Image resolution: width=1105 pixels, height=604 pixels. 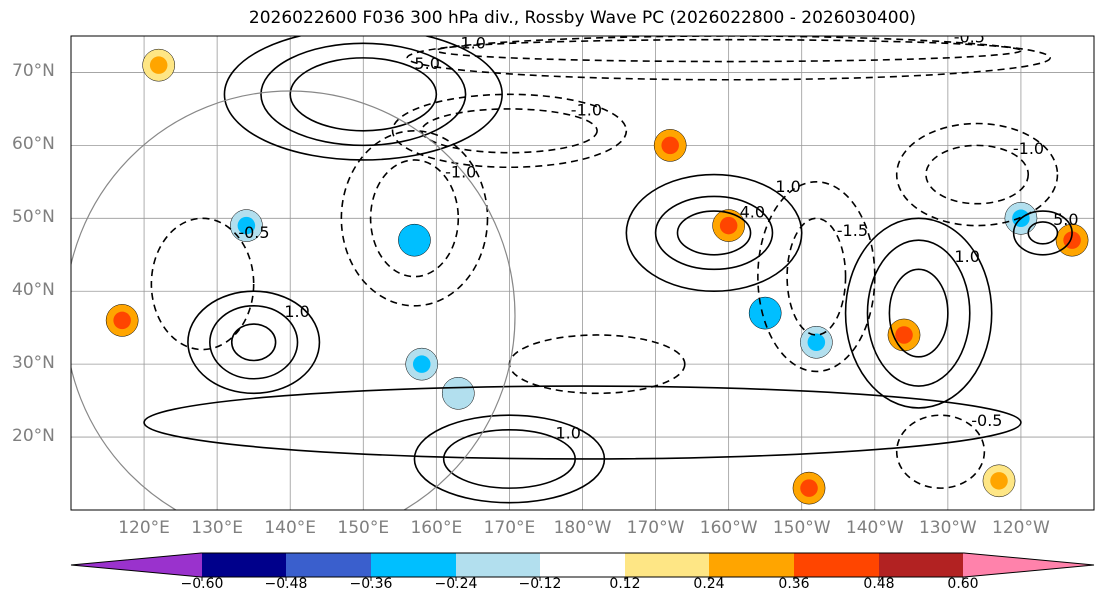 What do you see at coordinates (709, 584) in the screenshot?
I see `colorbar-tick-label-6: 0.24` at bounding box center [709, 584].